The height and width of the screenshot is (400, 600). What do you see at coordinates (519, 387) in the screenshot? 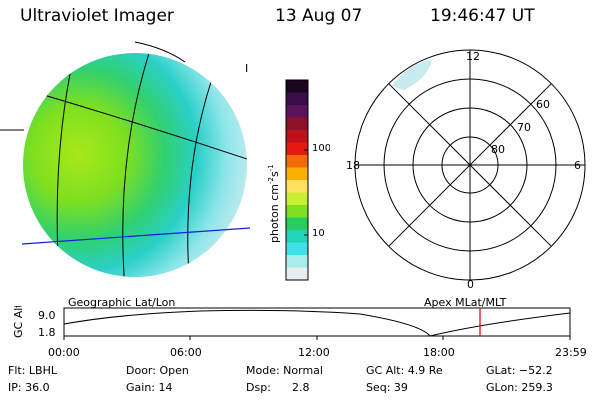
I see `glon-status: GLon: 259.3` at bounding box center [519, 387].